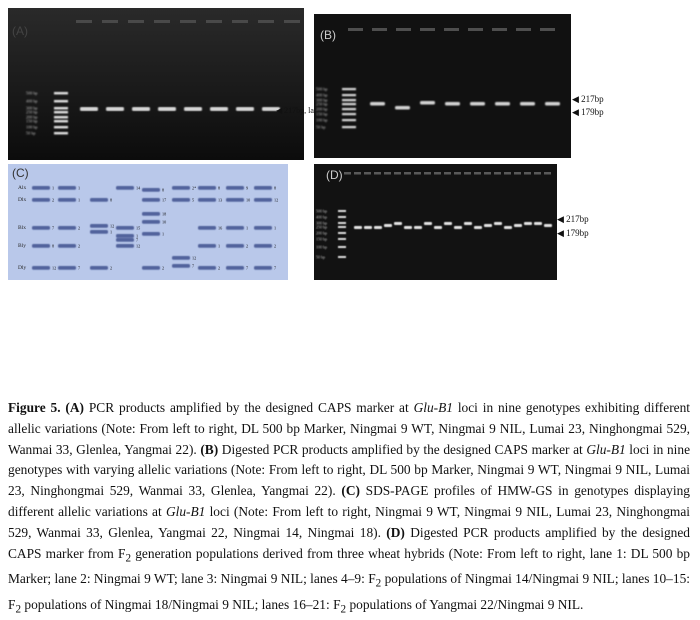  What do you see at coordinates (20, 31) in the screenshot?
I see `panel-a-label: (A)` at bounding box center [20, 31].